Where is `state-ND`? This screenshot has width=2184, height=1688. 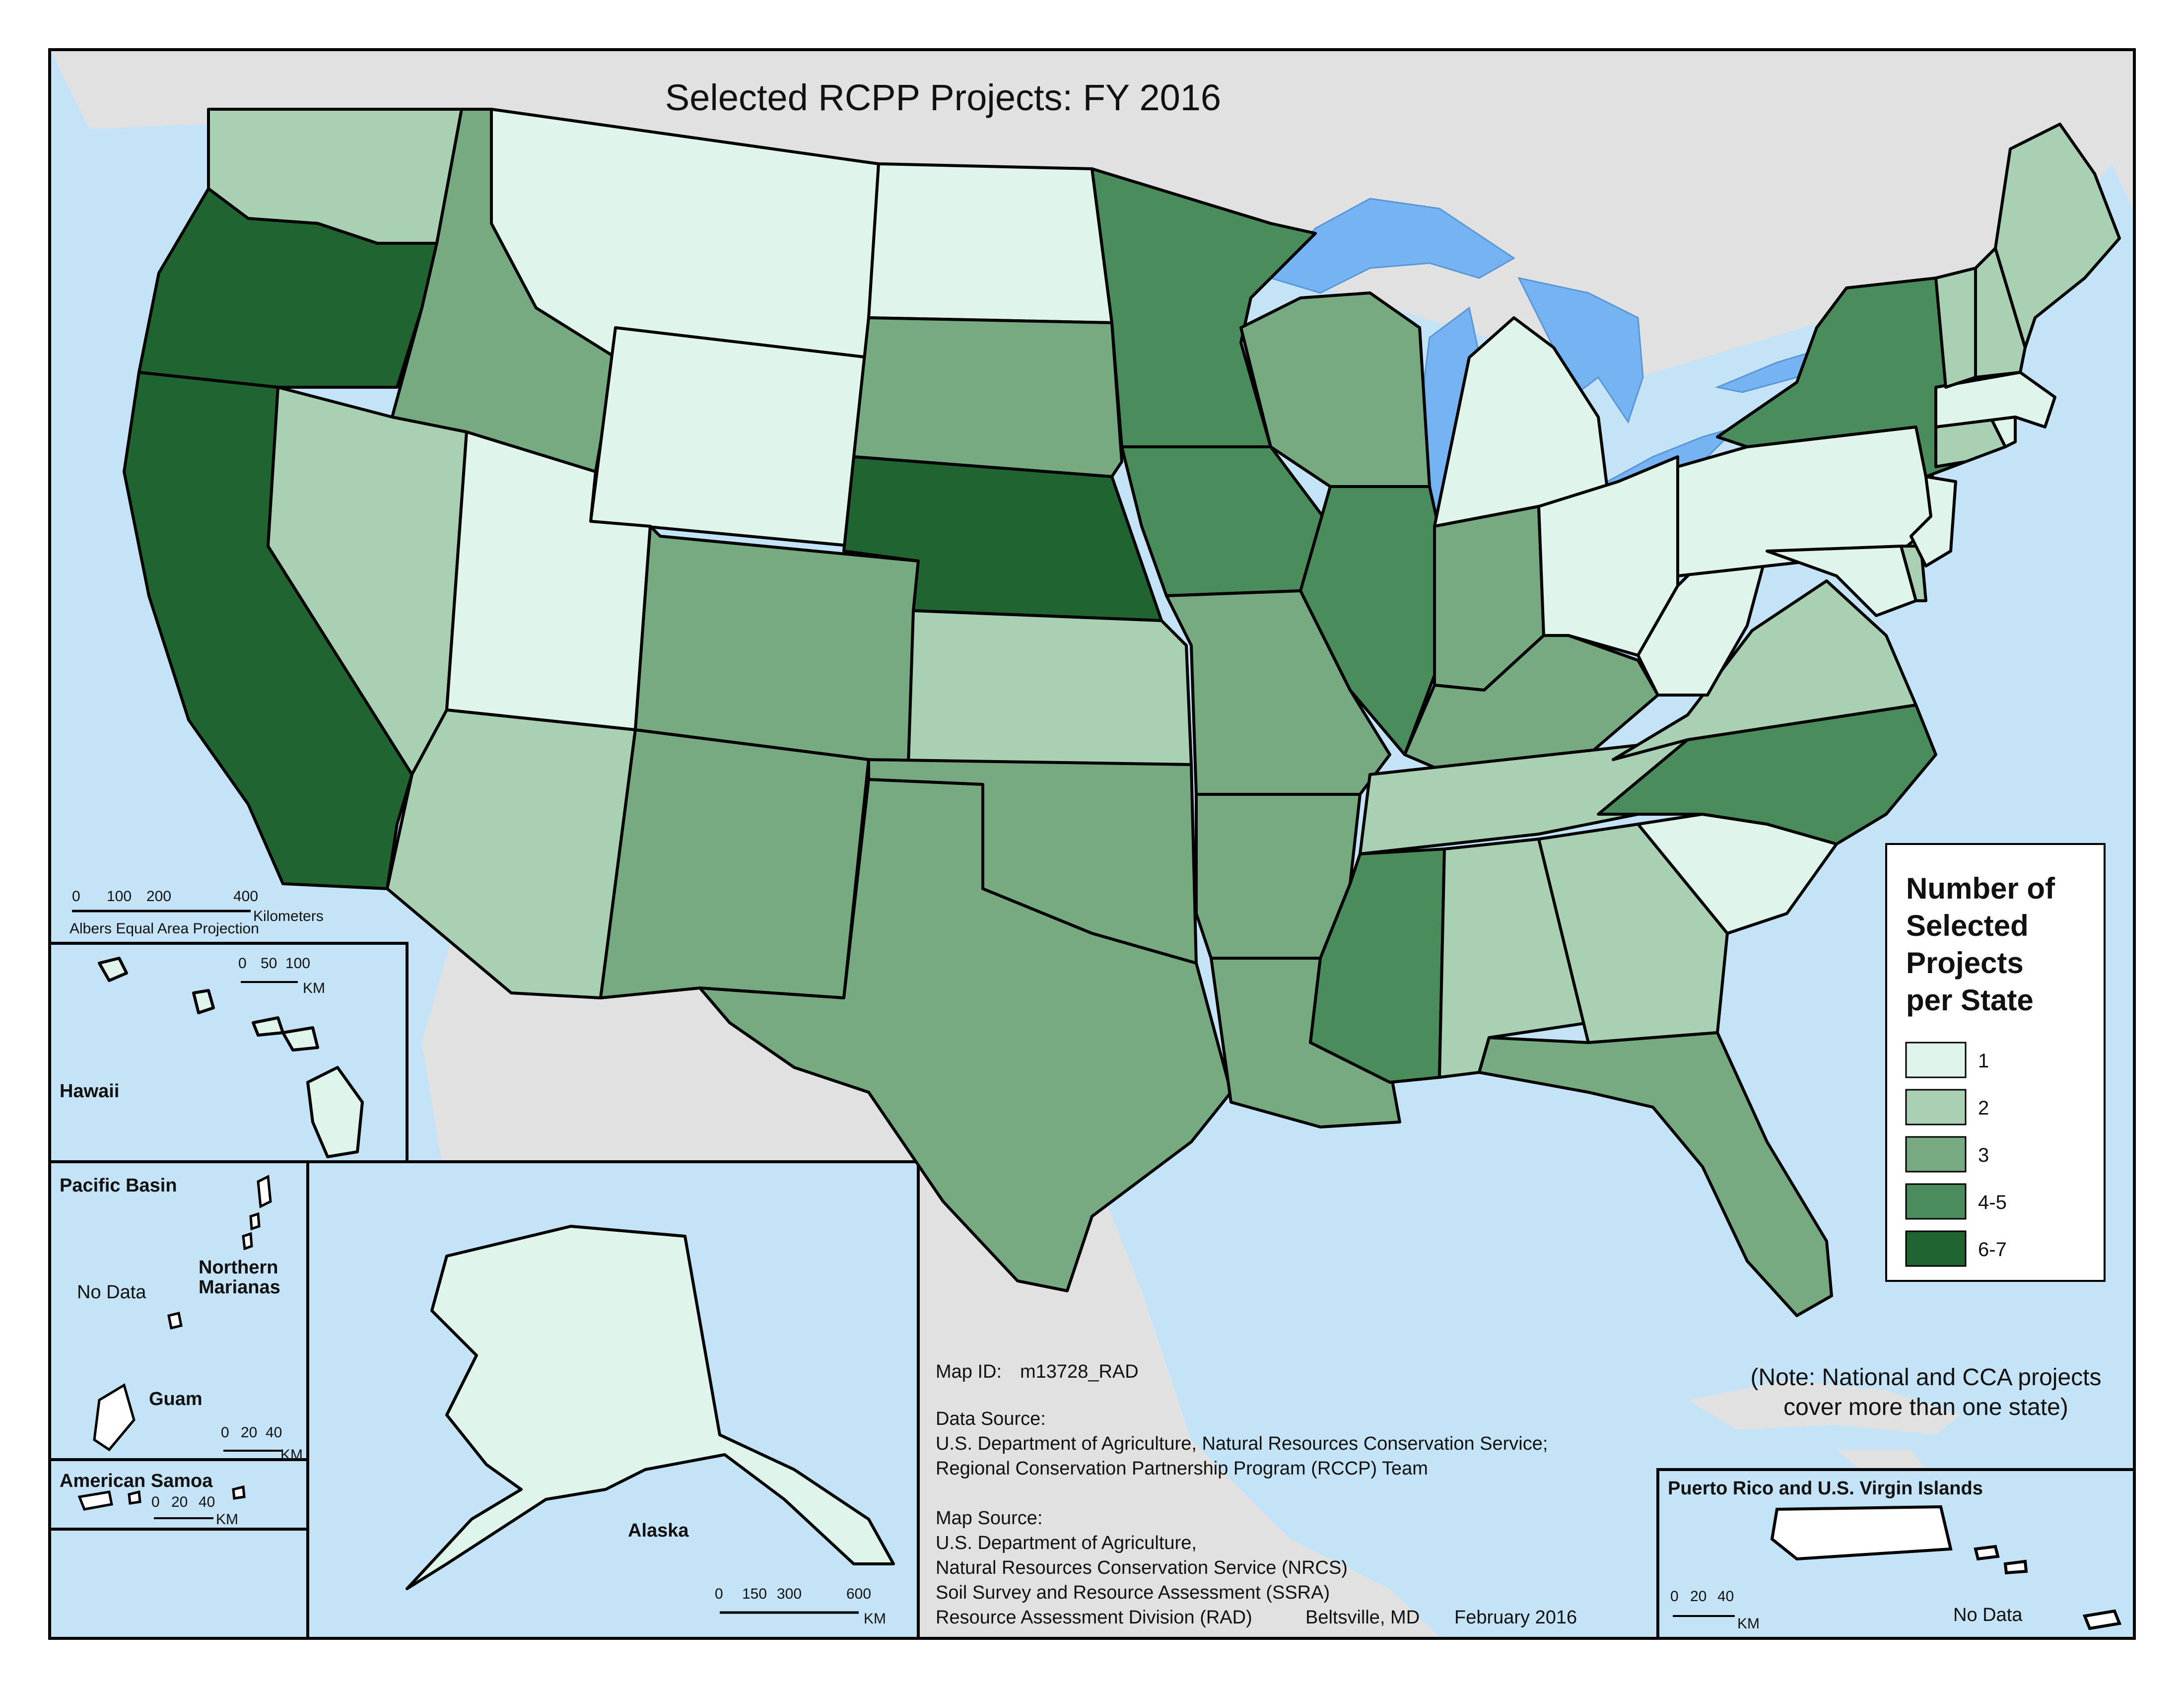 state-ND is located at coordinates (990, 243).